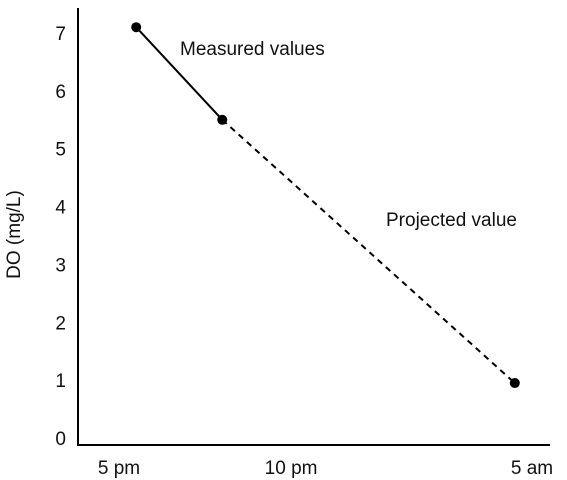 The height and width of the screenshot is (480, 567). What do you see at coordinates (60, 92) in the screenshot?
I see `y-tick-label: 6` at bounding box center [60, 92].